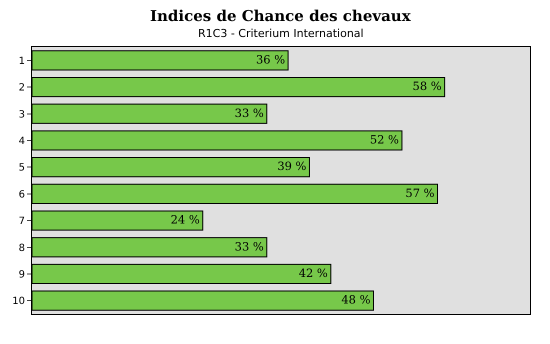 The image size is (550, 344). What do you see at coordinates (21, 222) in the screenshot?
I see `y-tick-label: 7` at bounding box center [21, 222].